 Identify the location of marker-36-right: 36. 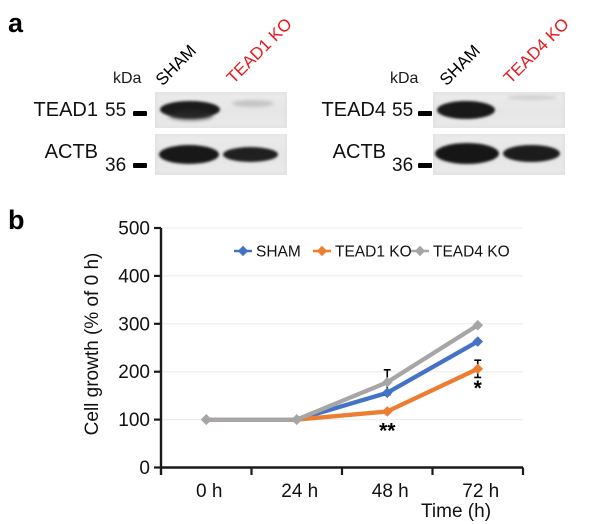
(403, 165).